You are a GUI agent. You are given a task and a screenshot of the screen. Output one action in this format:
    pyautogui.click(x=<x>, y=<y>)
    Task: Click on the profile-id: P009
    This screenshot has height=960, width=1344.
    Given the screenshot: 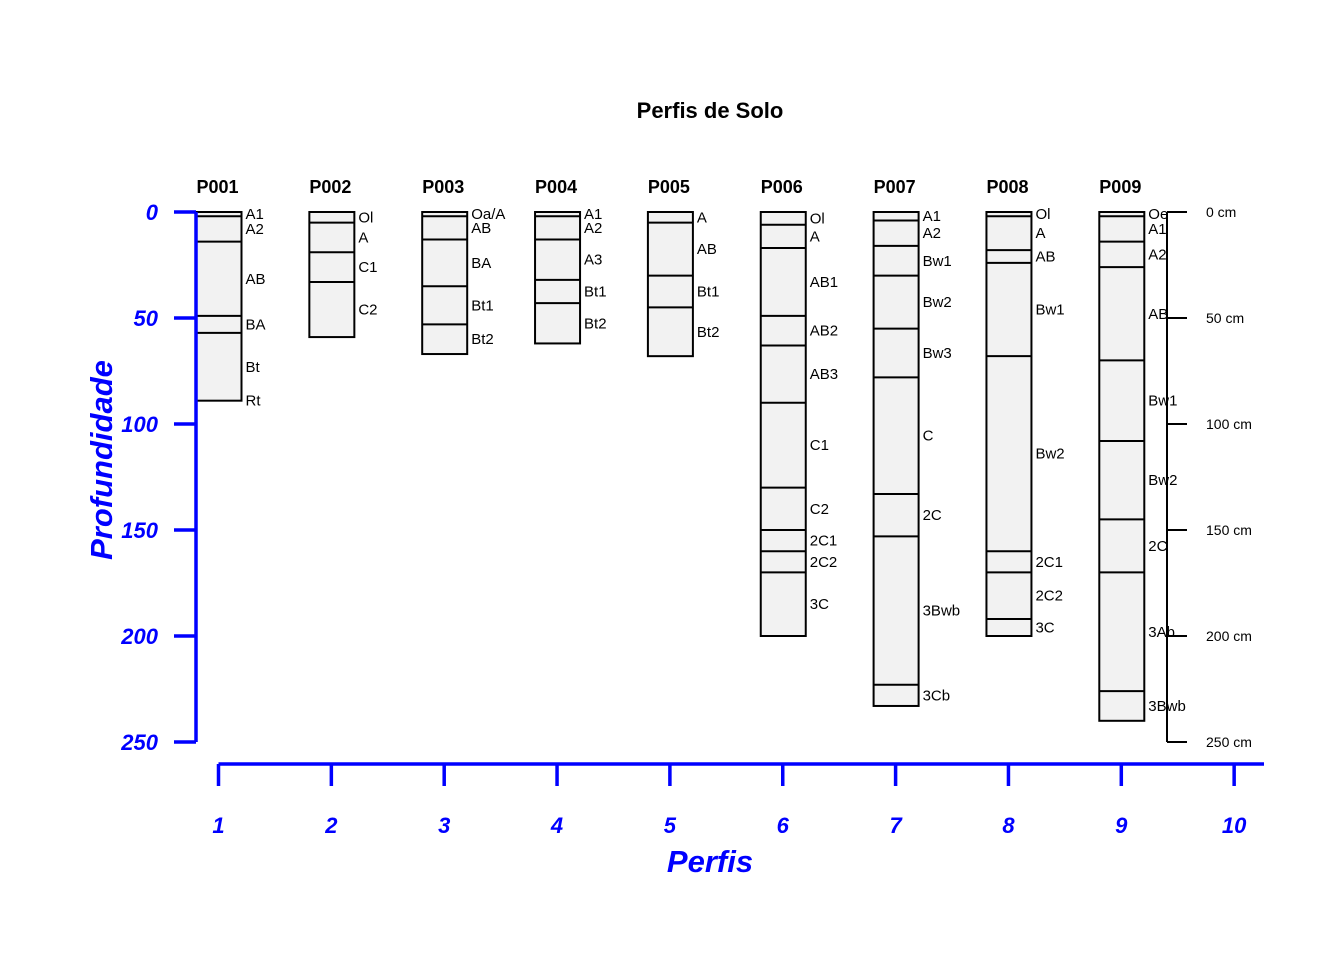 What is the action you would take?
    pyautogui.click(x=1120, y=187)
    